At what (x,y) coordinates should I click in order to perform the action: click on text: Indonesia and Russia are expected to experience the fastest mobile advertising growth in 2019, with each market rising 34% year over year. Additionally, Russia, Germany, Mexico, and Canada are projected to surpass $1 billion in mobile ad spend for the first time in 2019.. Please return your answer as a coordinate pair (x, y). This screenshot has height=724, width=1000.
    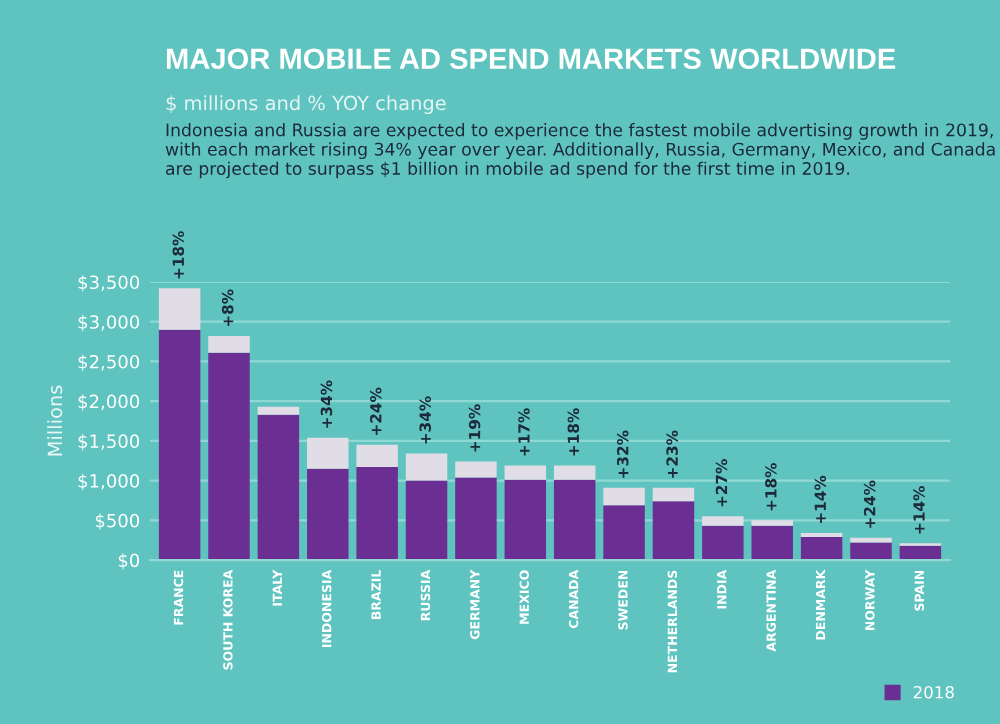
    Looking at the image, I should click on (580, 151).